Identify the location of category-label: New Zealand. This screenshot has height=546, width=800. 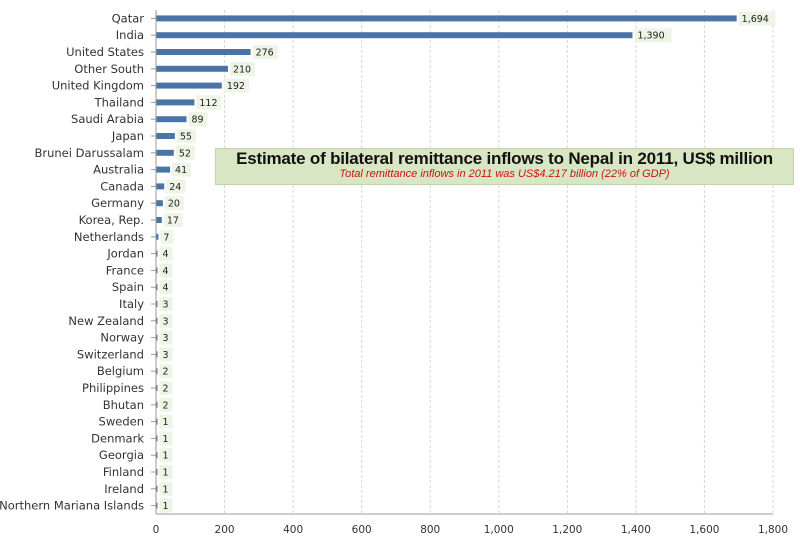
(106, 321).